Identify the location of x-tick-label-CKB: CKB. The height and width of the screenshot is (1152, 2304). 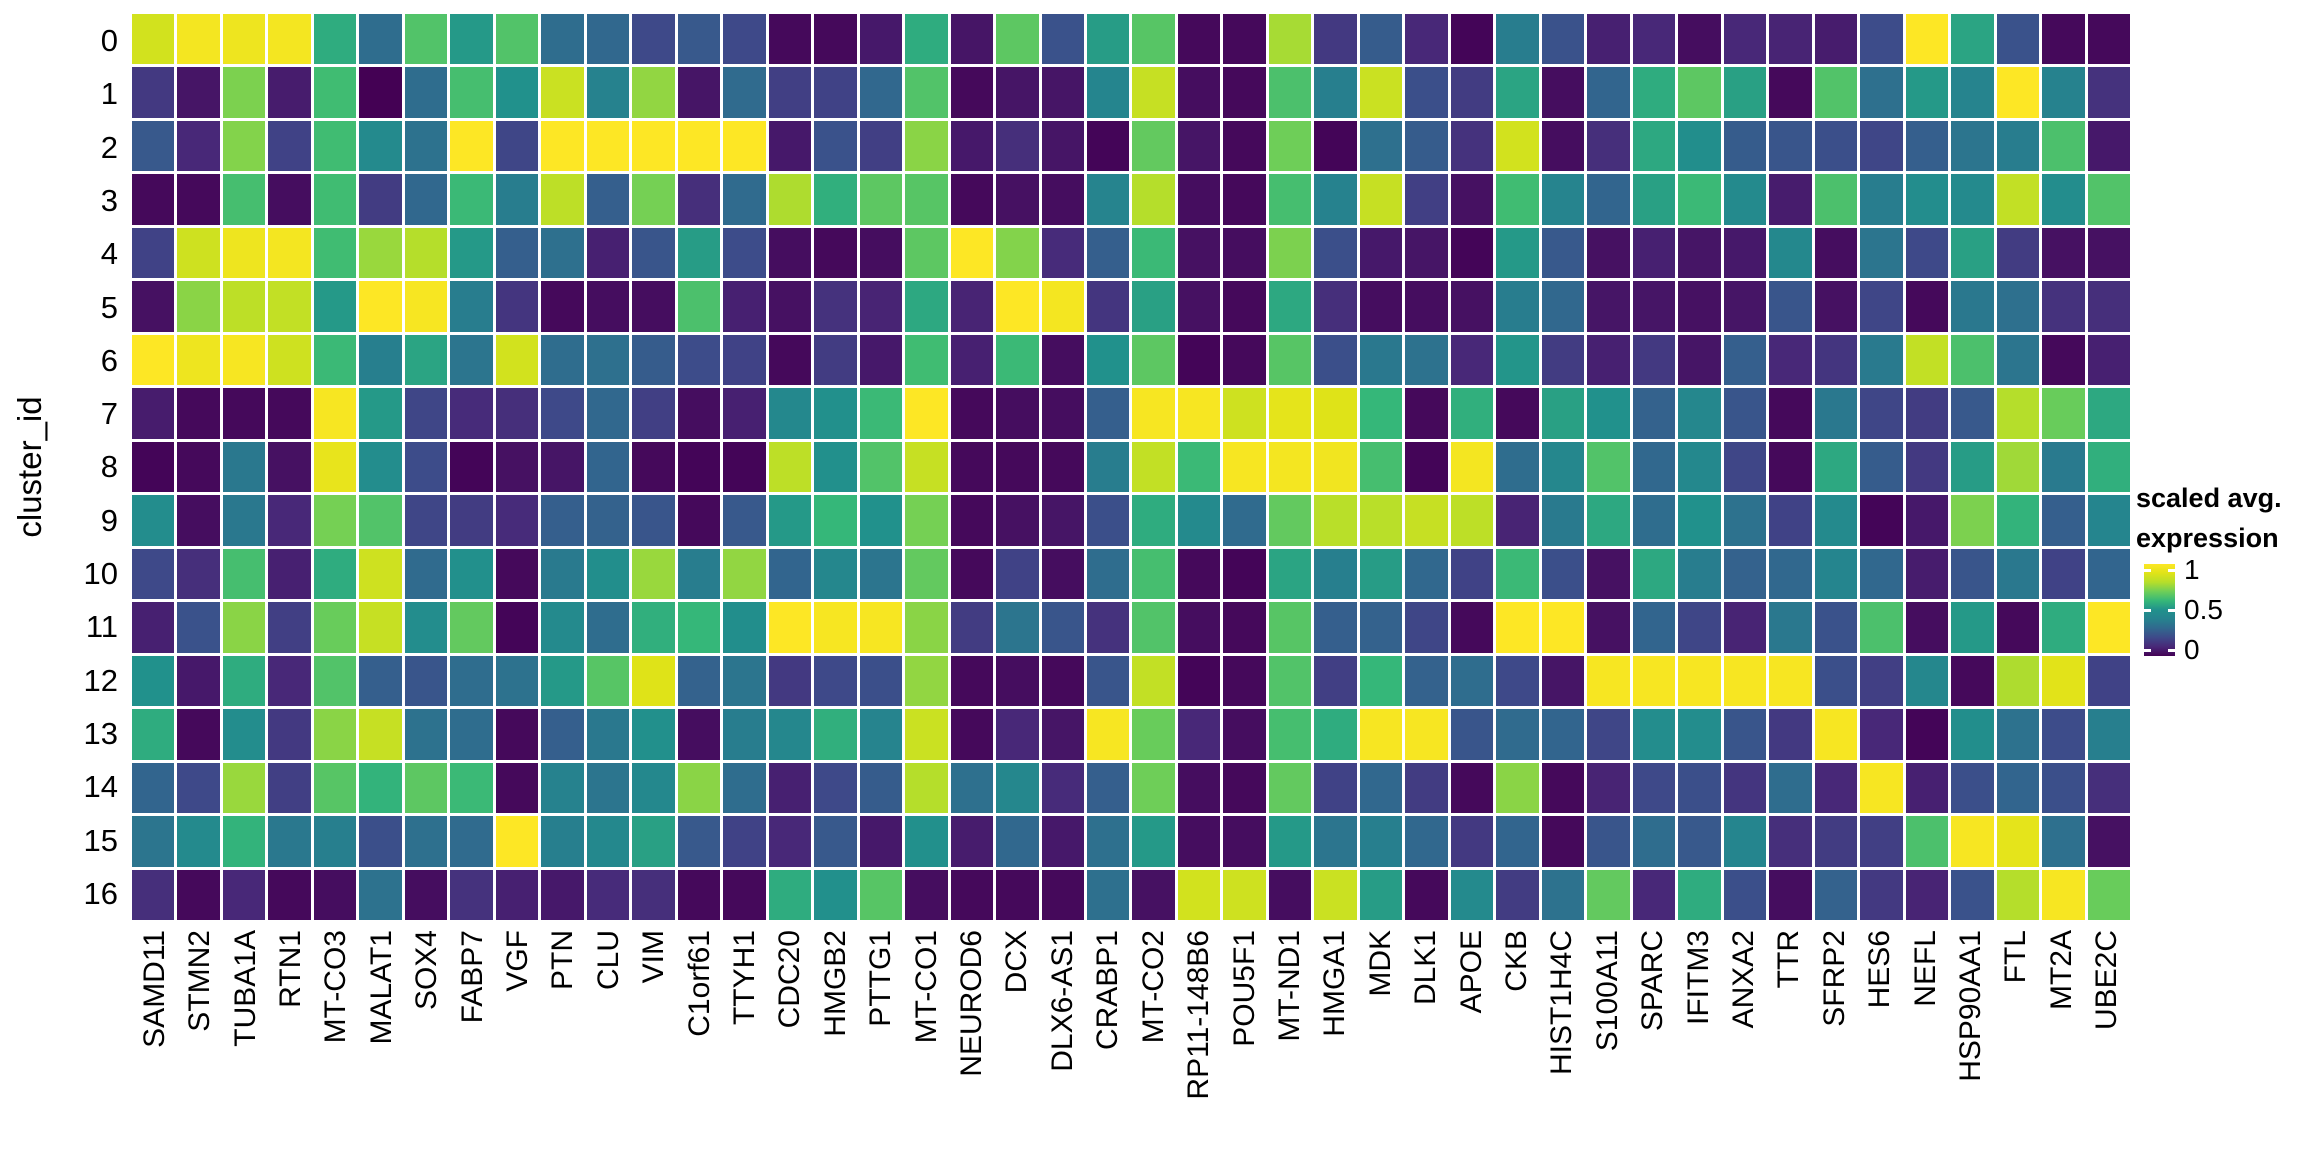
(1516, 961).